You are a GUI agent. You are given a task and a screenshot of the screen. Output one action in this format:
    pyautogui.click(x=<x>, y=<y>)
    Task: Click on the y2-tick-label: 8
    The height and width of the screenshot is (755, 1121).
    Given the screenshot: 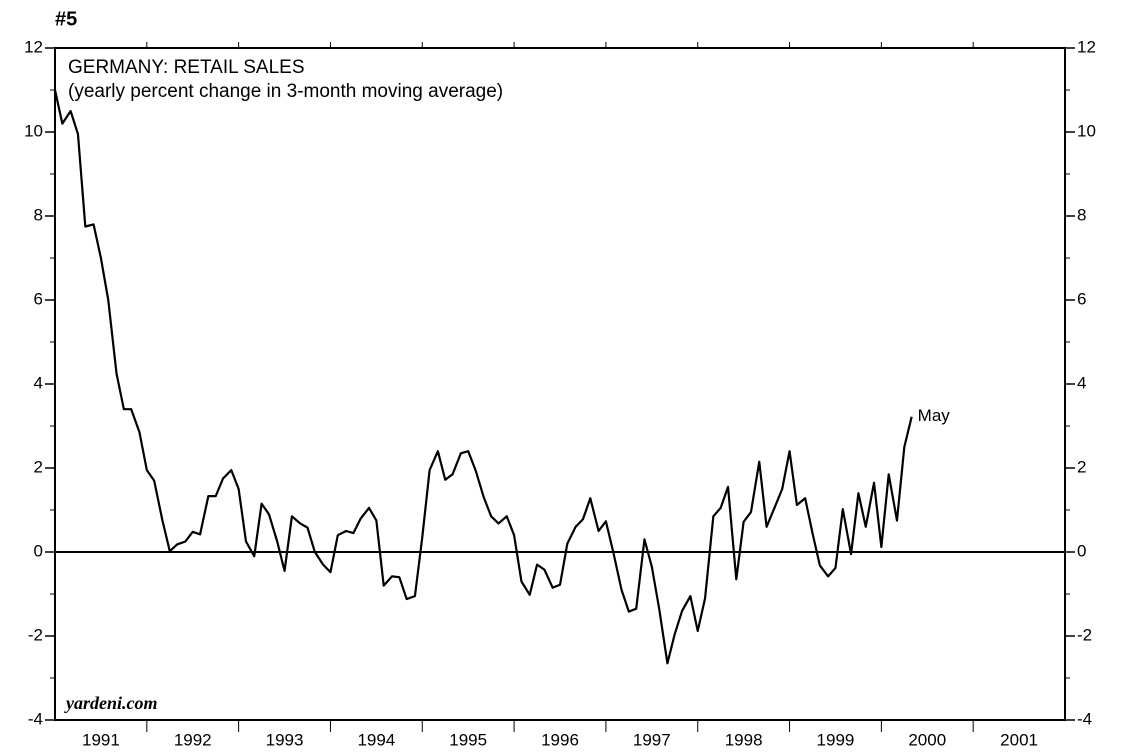 What is the action you would take?
    pyautogui.click(x=1081, y=214)
    